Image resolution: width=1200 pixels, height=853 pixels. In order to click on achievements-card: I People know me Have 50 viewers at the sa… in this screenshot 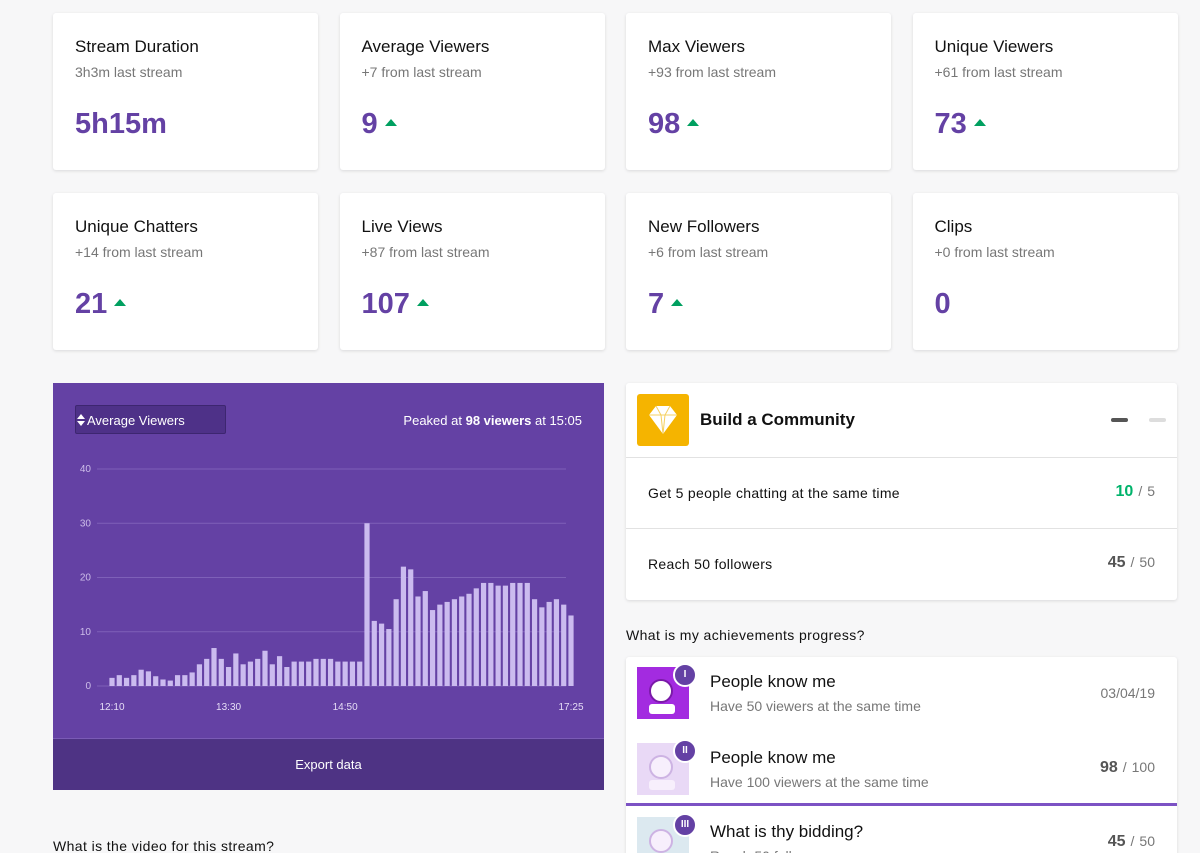, I will do `click(901, 755)`.